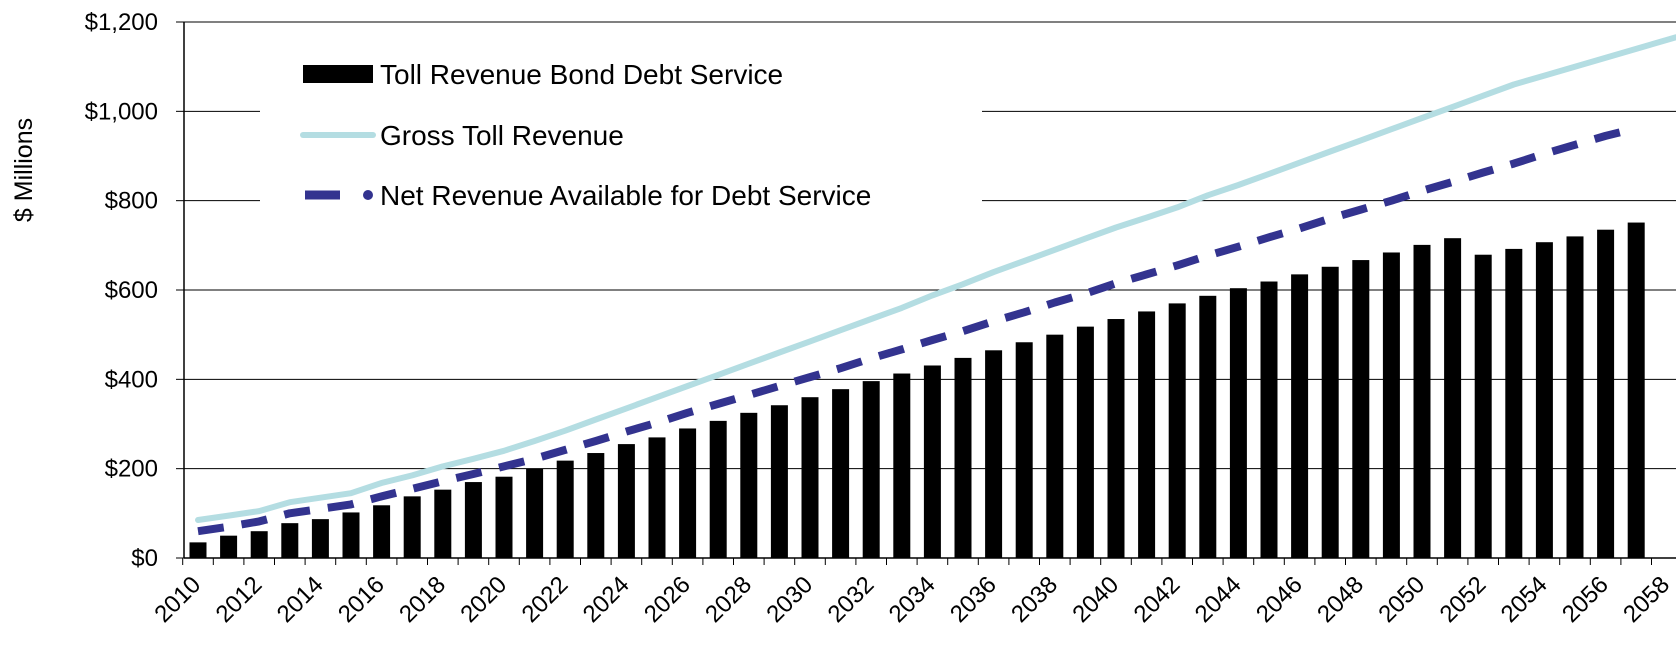  What do you see at coordinates (728, 599) in the screenshot?
I see `x-tick-label: 2028` at bounding box center [728, 599].